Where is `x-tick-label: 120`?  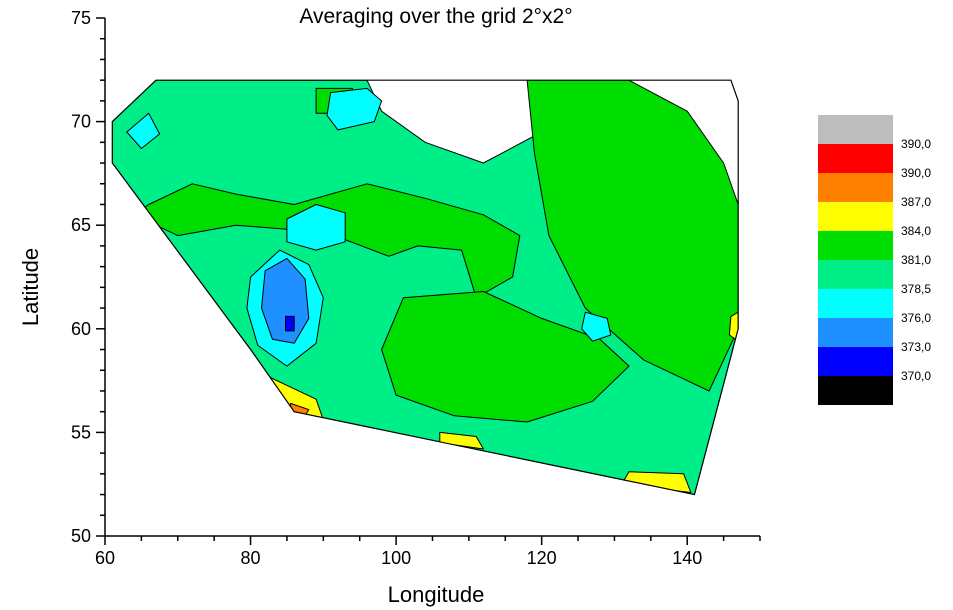 x-tick-label: 120 is located at coordinates (542, 558).